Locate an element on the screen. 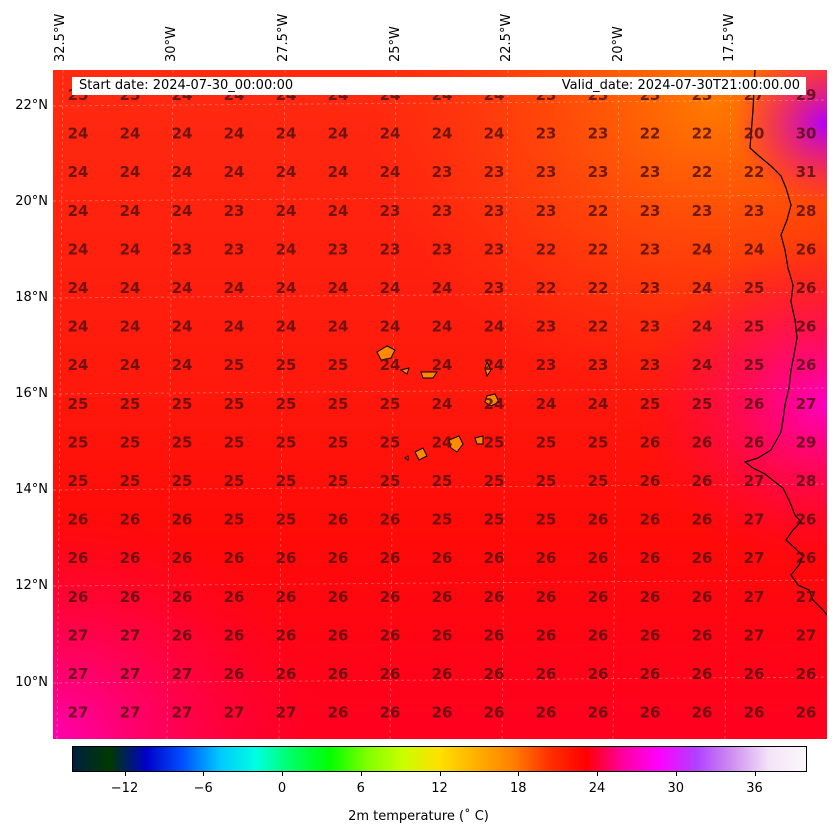  grid-value: 30 is located at coordinates (806, 134).